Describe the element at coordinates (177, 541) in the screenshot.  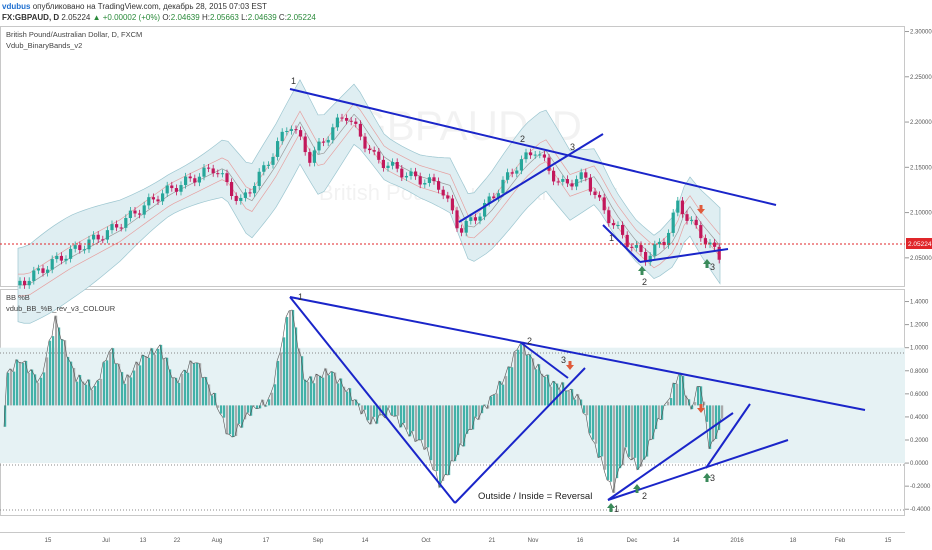
I see `time-tick-label: 22` at that location.